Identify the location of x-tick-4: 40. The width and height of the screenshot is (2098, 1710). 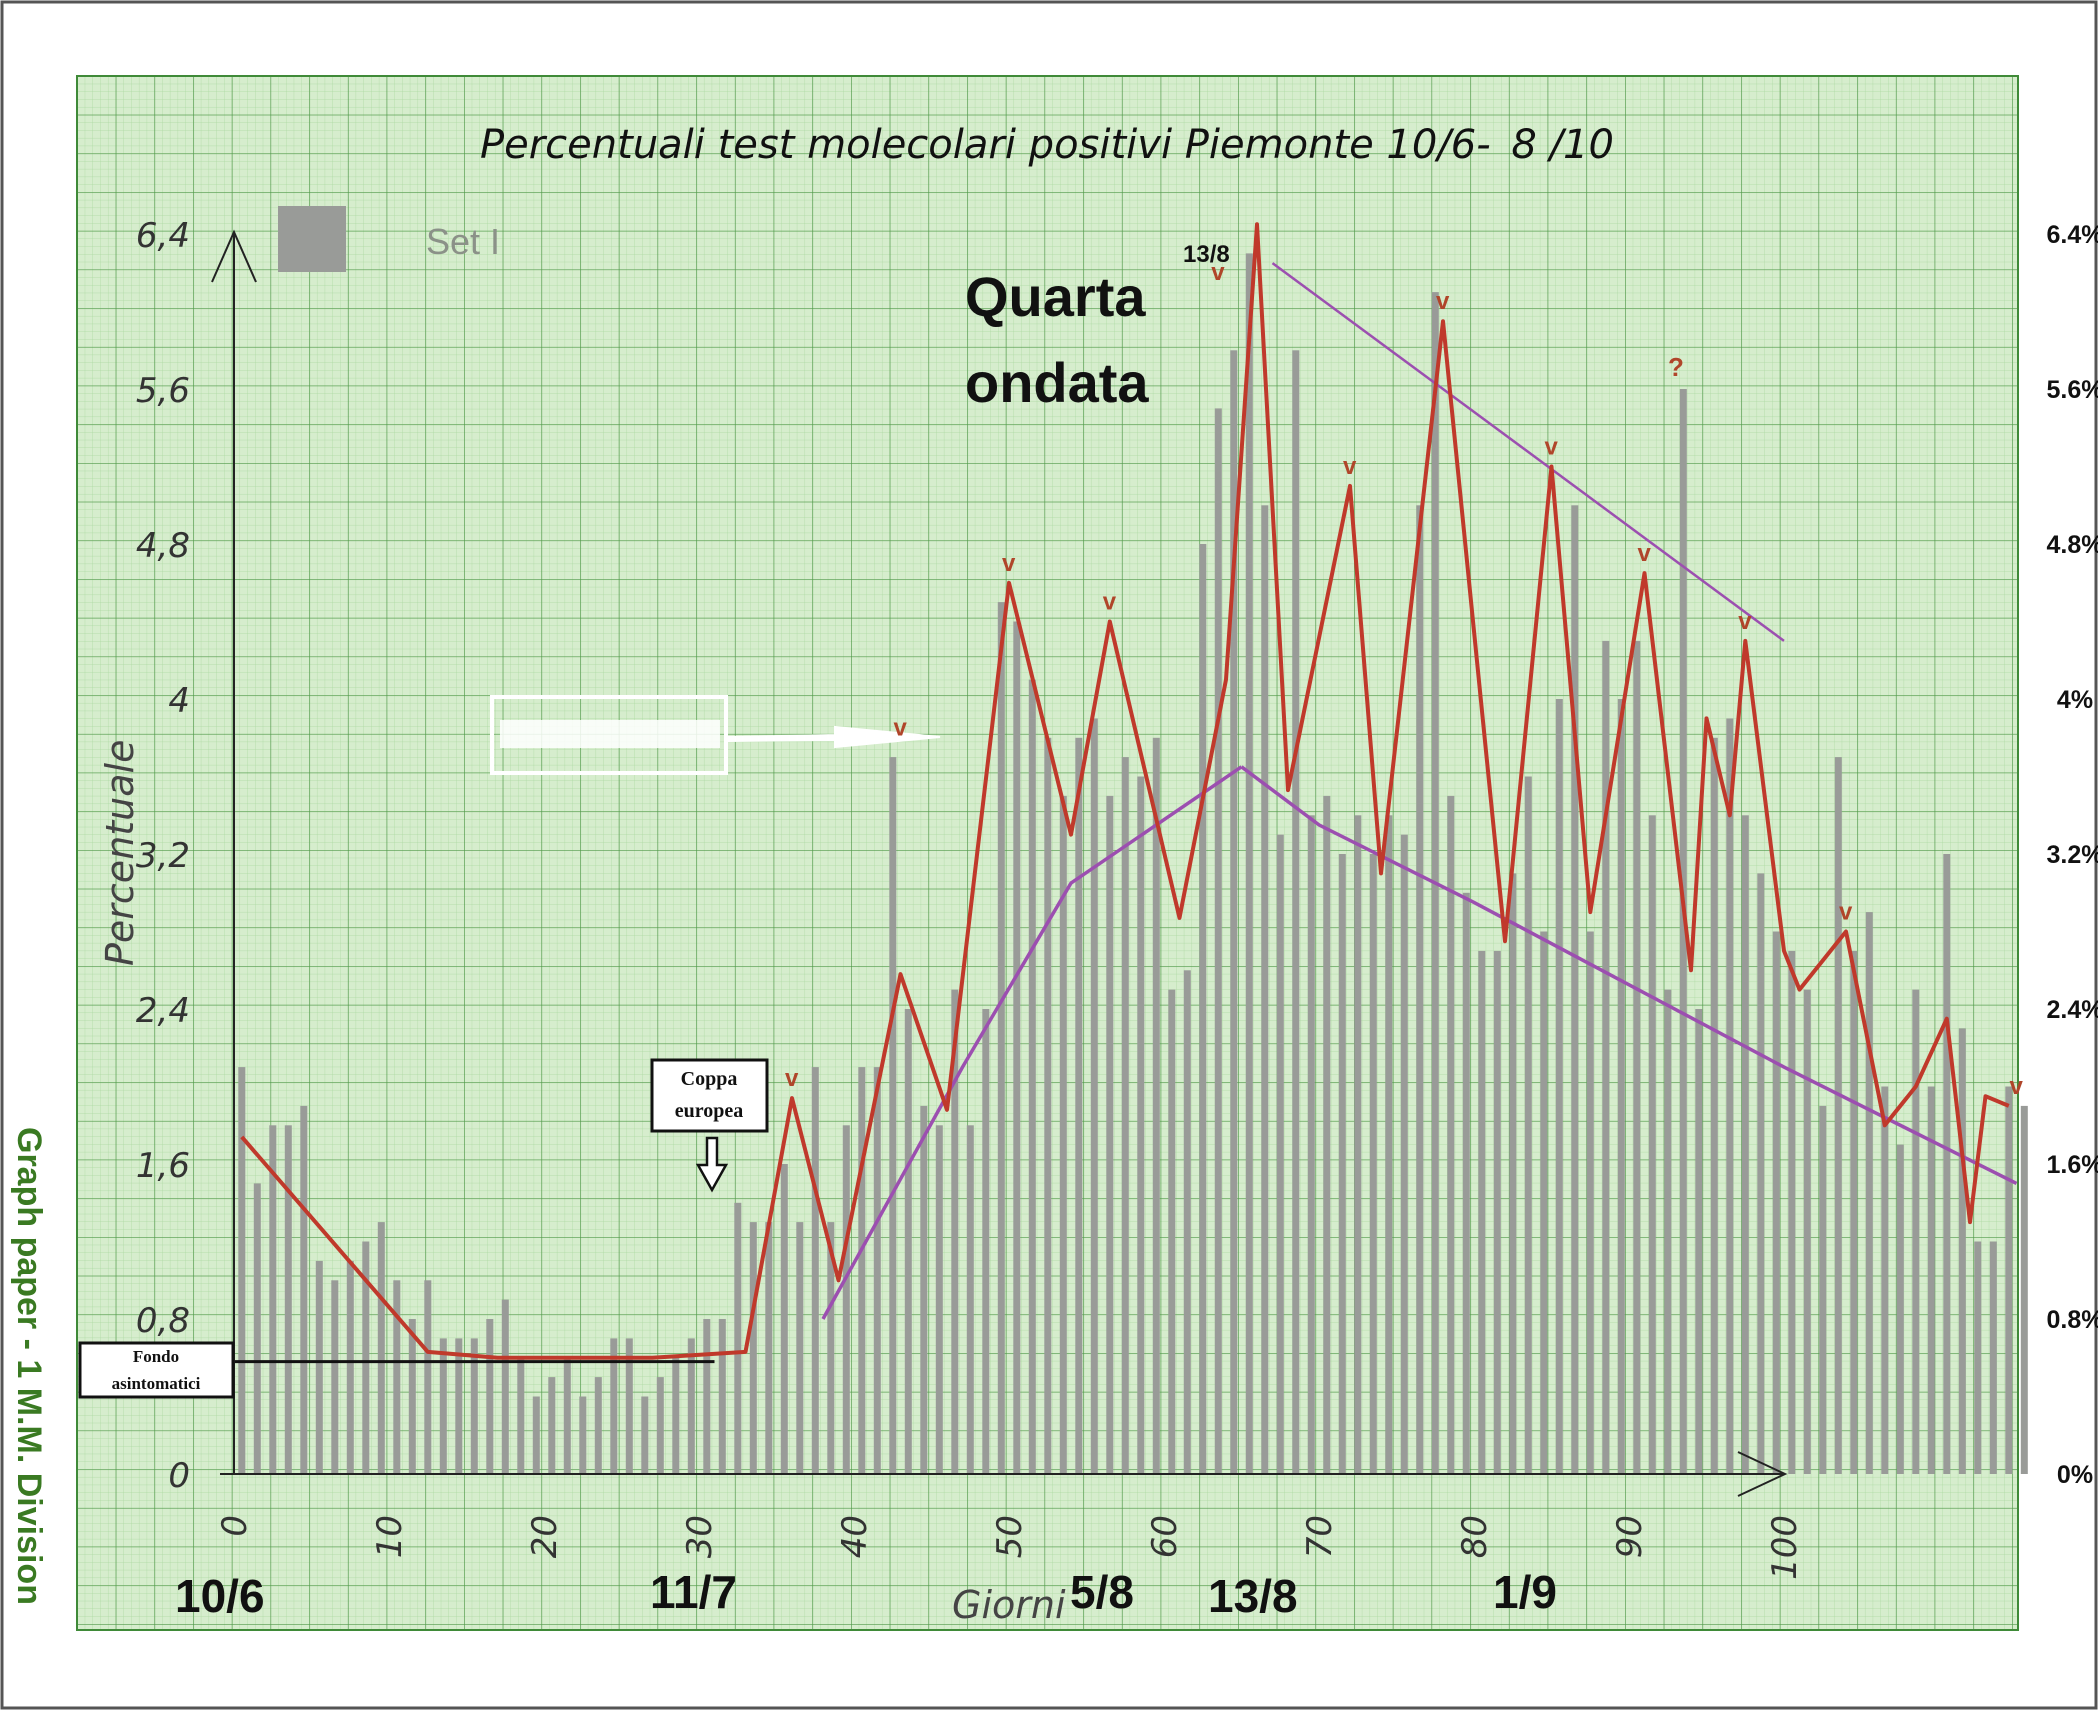
(855, 1536).